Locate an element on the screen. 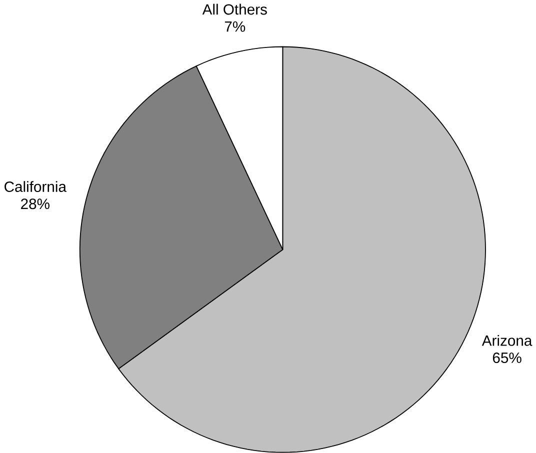 Image resolution: width=536 pixels, height=453 pixels. slice-label: Arizona is located at coordinates (507, 340).